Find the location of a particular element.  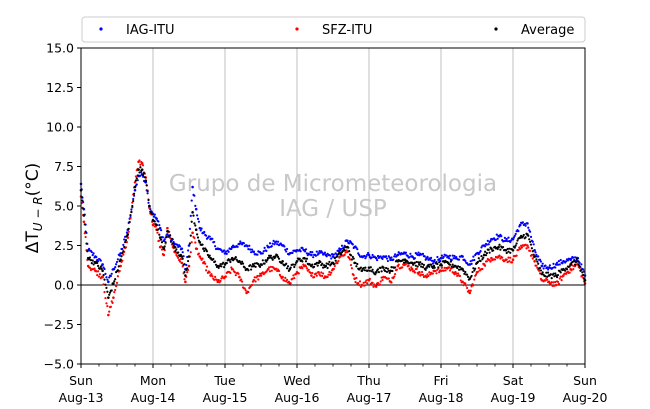

x-tick-label-day: Tue is located at coordinates (224, 380).